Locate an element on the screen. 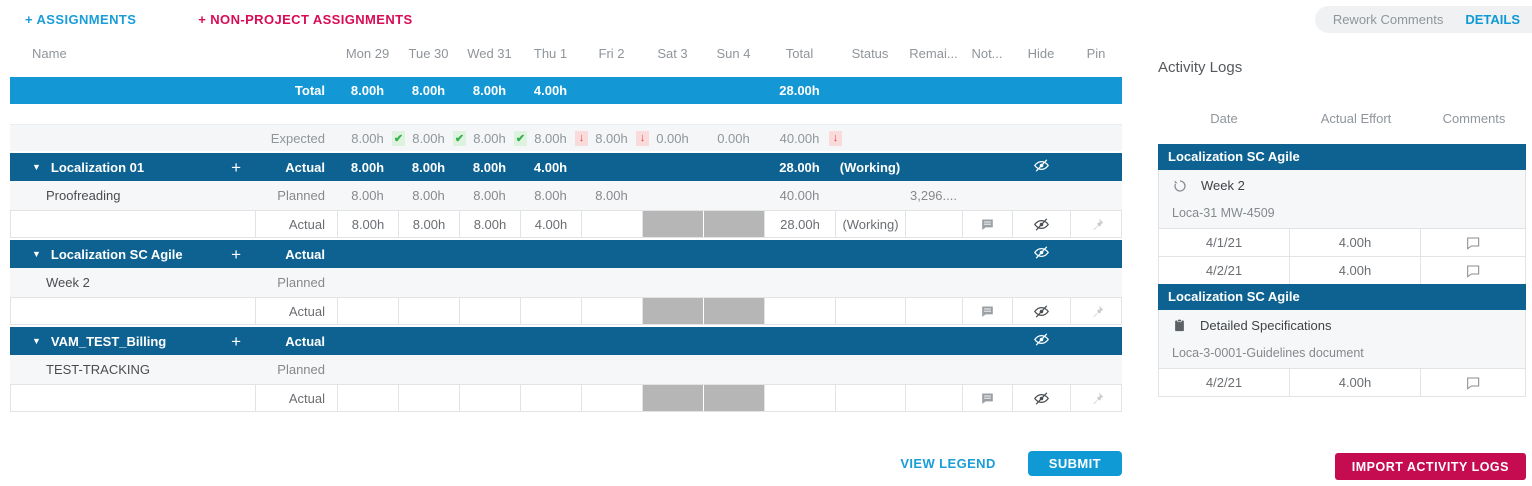 The width and height of the screenshot is (1532, 486). task-planned-row: TEST-TRACKING Planned is located at coordinates (566, 369).